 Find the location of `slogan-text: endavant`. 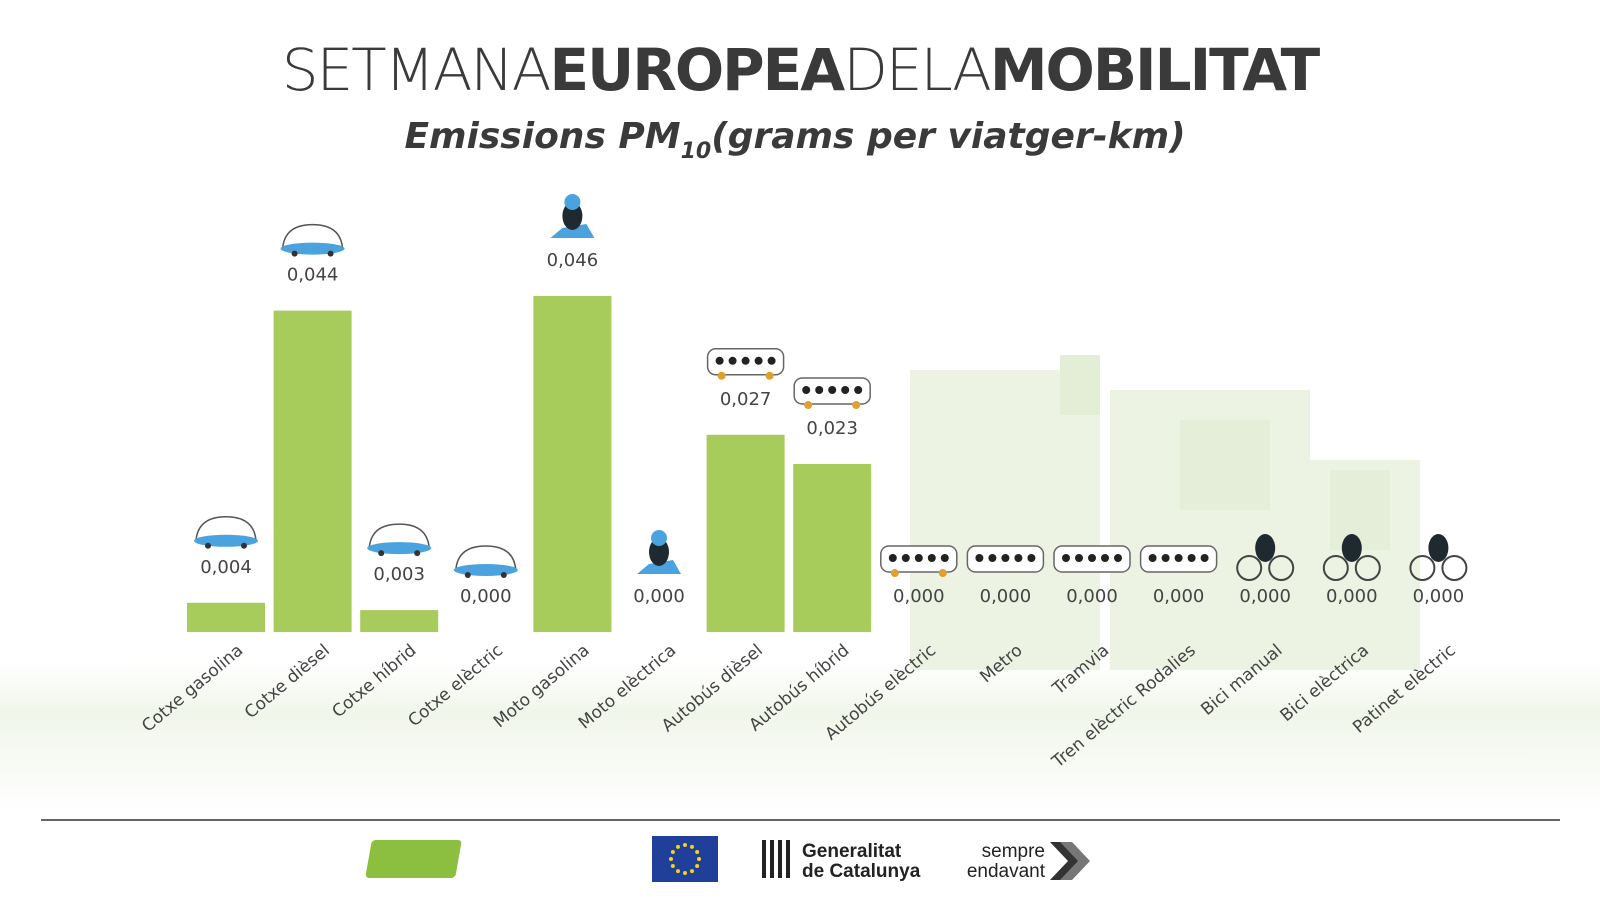

slogan-text: endavant is located at coordinates (1006, 871).